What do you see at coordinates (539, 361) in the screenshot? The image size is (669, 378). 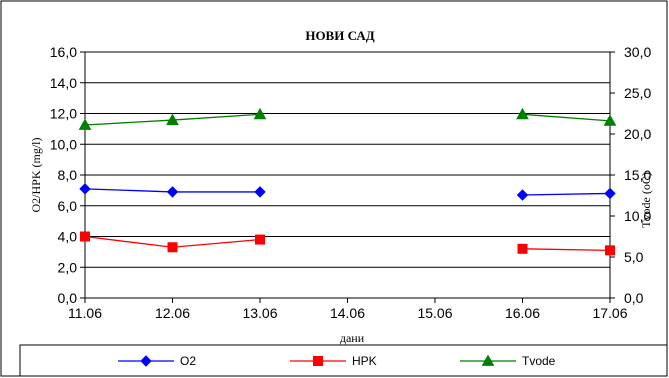 I see `tvode-legend-label: Tvode` at bounding box center [539, 361].